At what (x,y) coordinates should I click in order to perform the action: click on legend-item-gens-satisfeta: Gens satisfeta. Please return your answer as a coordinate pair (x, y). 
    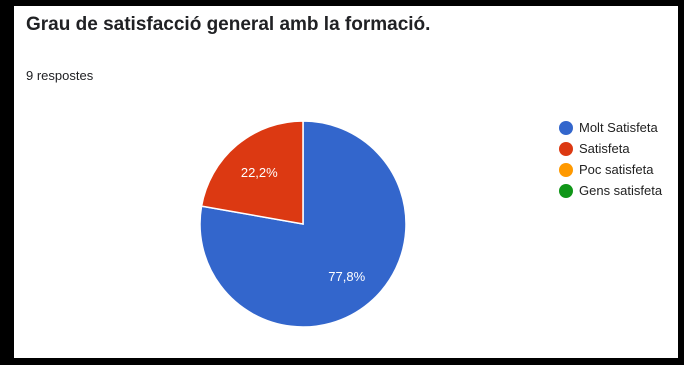
    Looking at the image, I should click on (610, 193).